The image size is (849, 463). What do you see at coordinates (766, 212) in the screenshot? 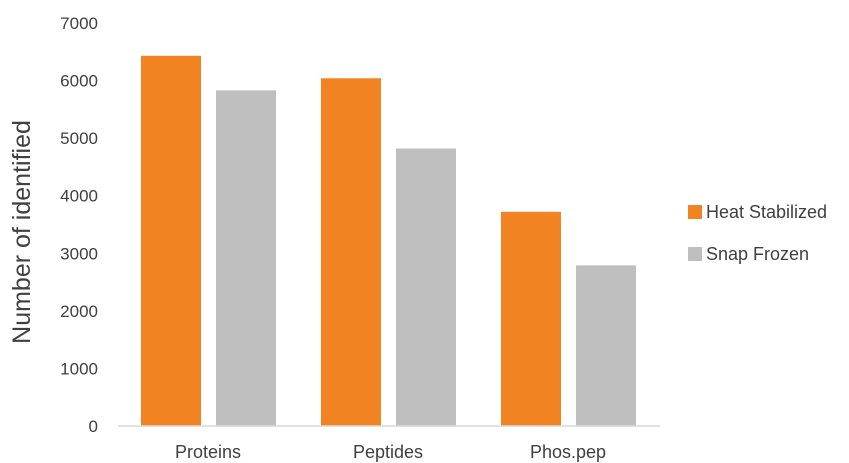
I see `legend-label: Heat Stabilized` at bounding box center [766, 212].